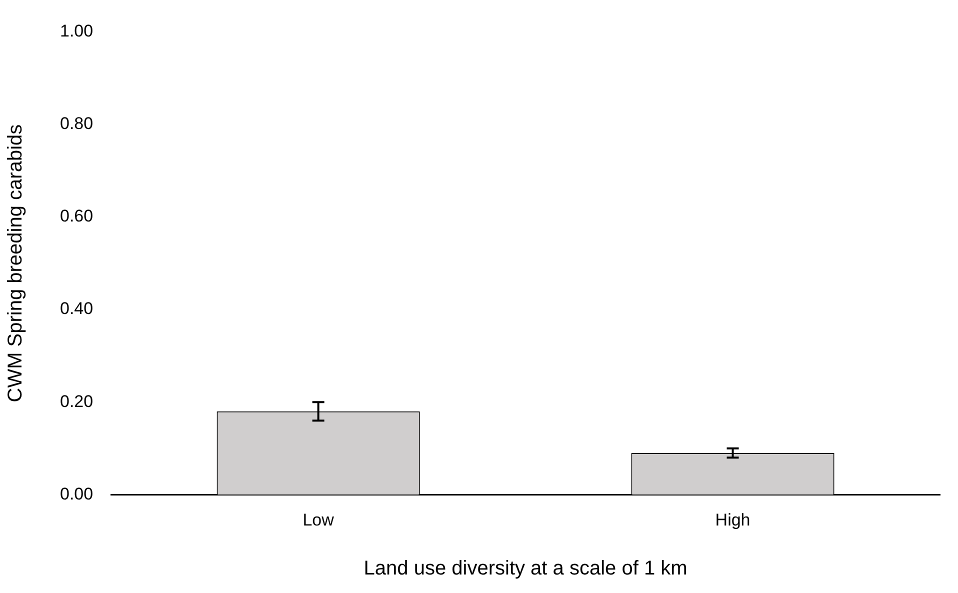 This screenshot has width=958, height=593. Describe the element at coordinates (77, 216) in the screenshot. I see `y-tick-label: 0.60` at that location.